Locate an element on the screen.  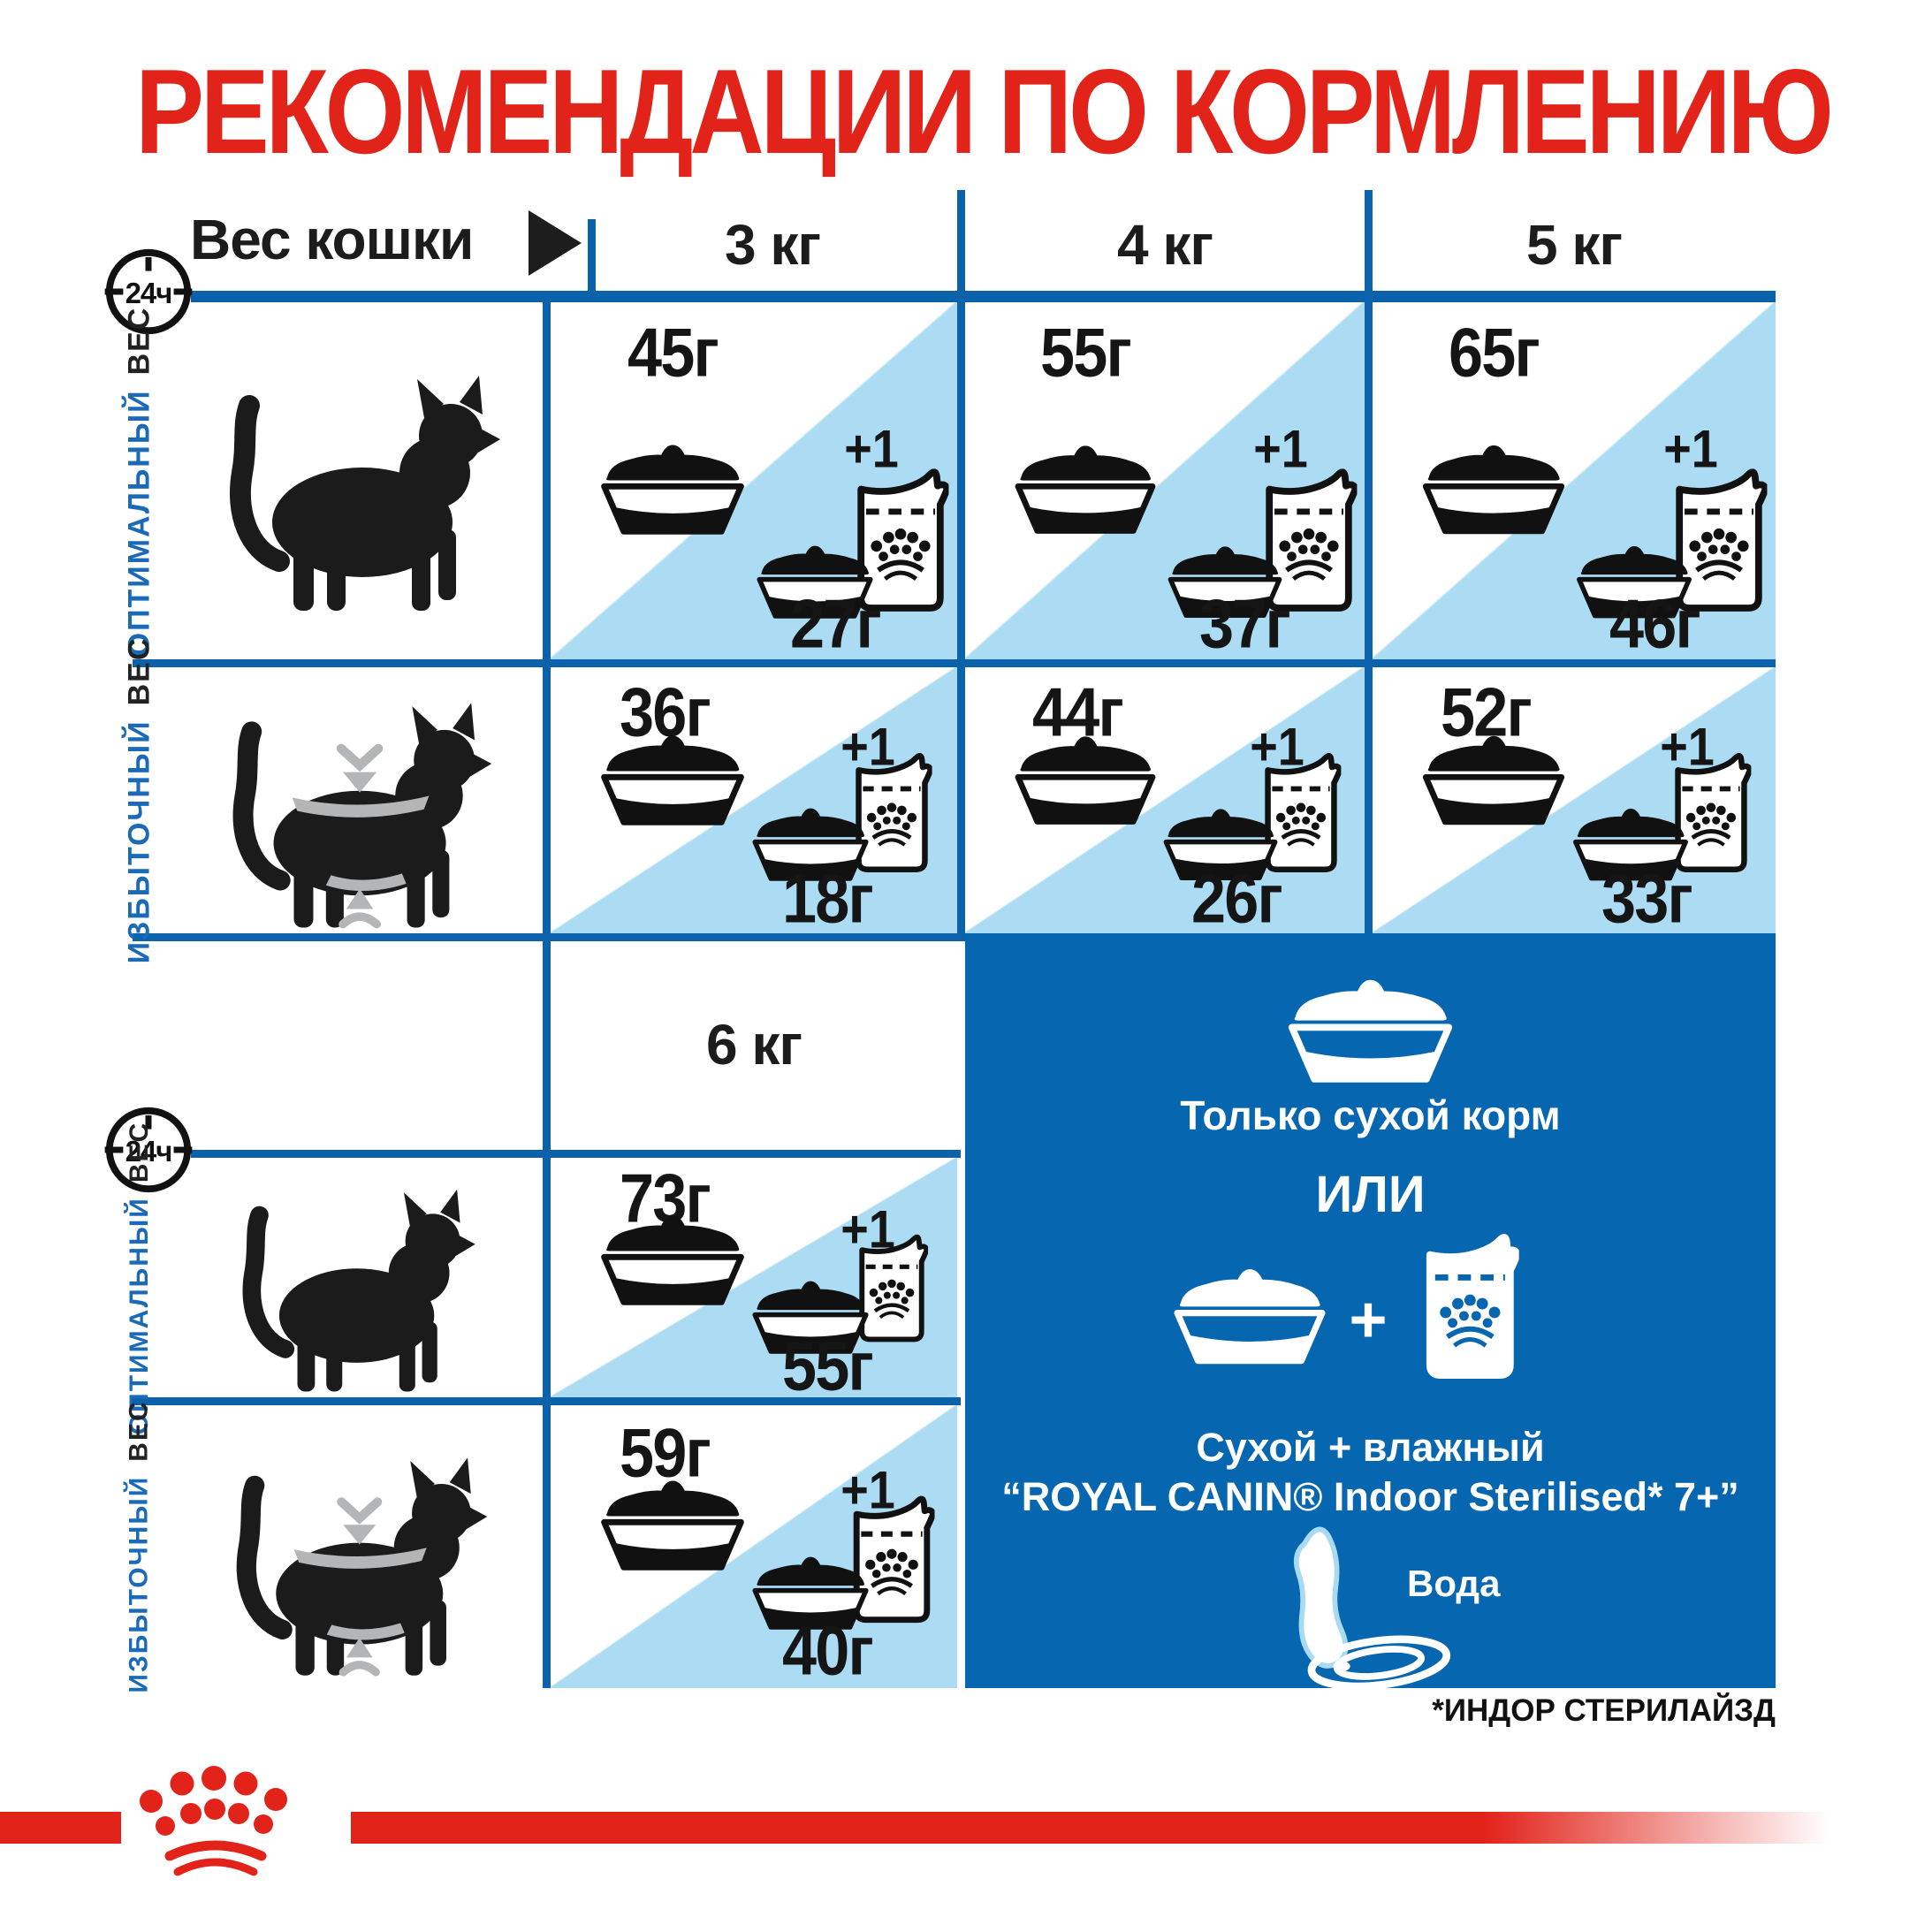
feeding-cell-3kg-optimal: 45г +1 27г is located at coordinates (754, 482).